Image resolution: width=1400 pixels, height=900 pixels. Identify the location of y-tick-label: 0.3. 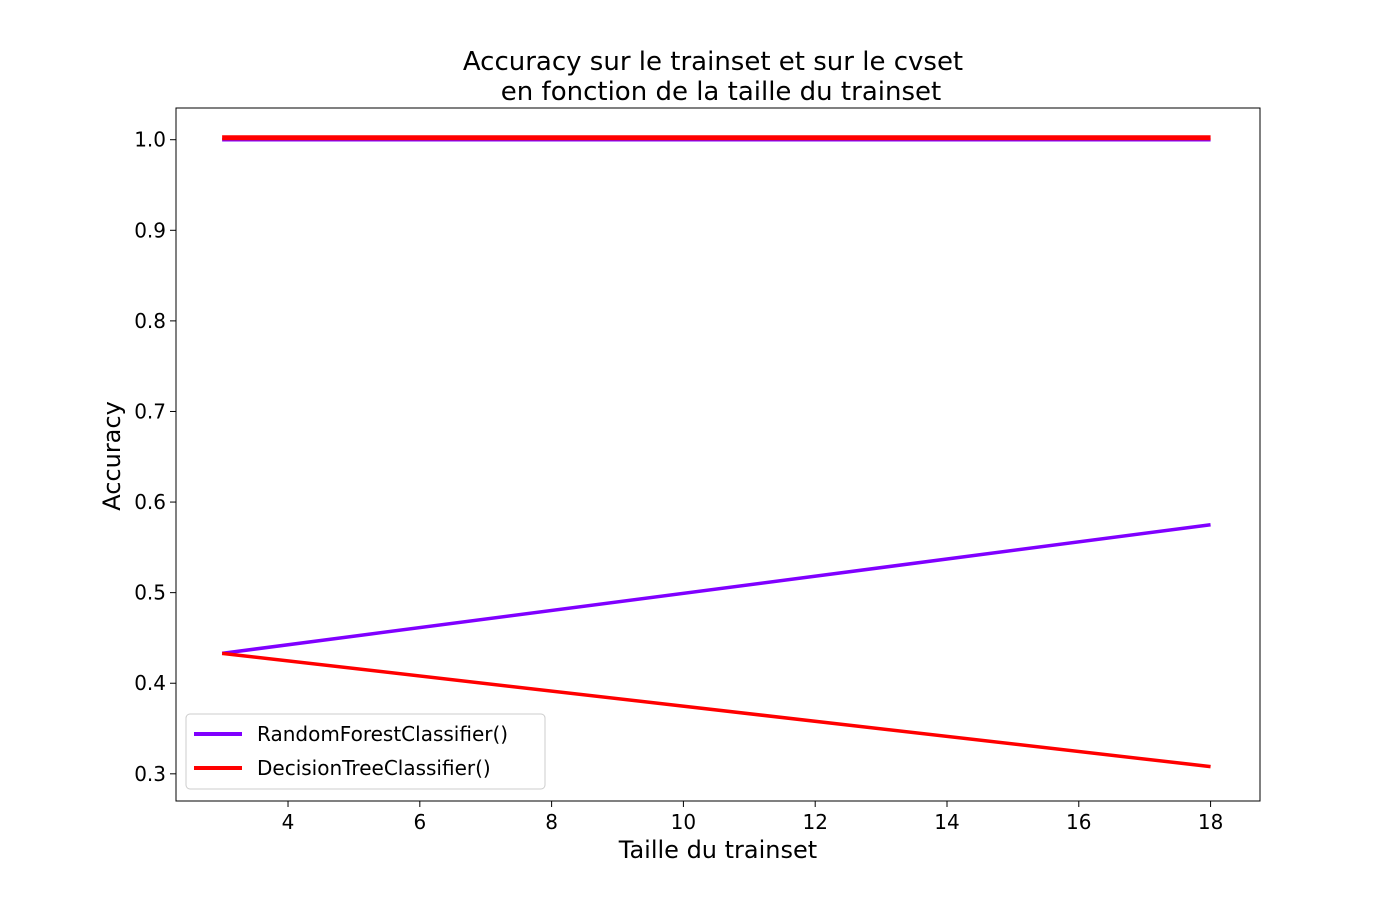
(150, 774).